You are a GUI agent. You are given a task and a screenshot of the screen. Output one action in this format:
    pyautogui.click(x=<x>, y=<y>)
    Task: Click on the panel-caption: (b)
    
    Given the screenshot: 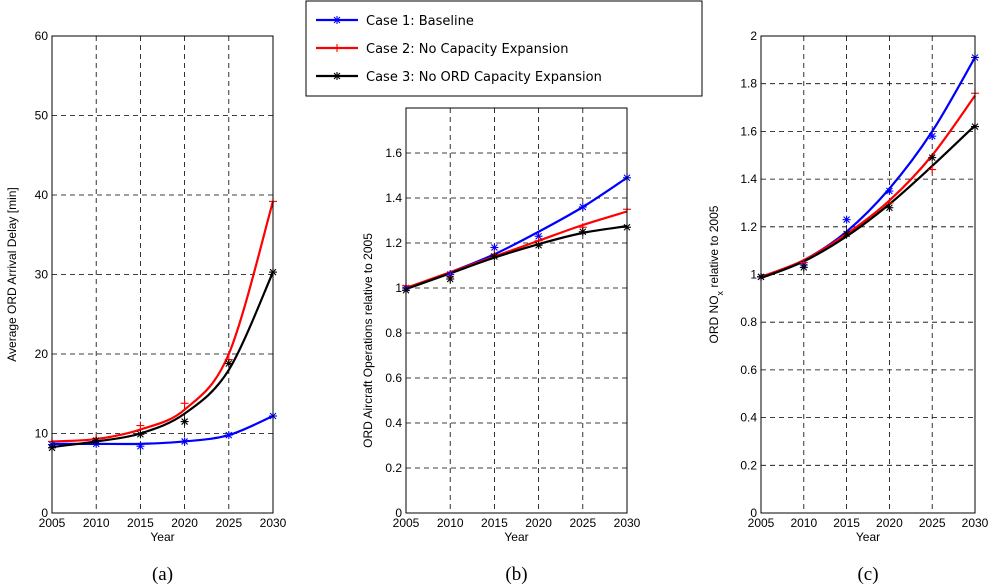 What is the action you would take?
    pyautogui.click(x=516, y=574)
    